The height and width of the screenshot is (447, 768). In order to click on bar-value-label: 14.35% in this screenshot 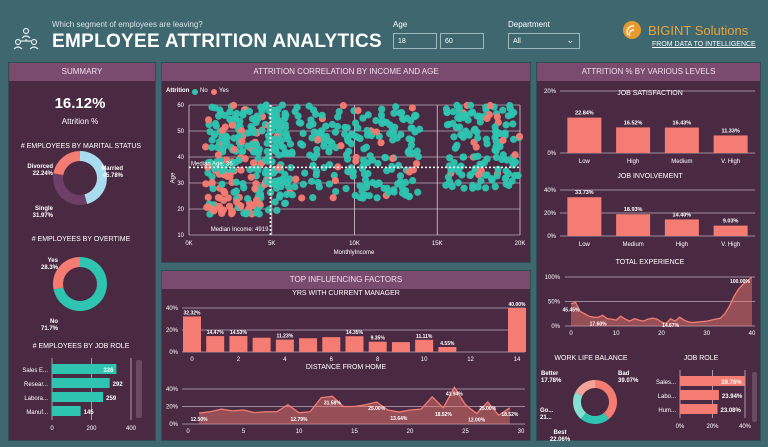, I will do `click(355, 333)`.